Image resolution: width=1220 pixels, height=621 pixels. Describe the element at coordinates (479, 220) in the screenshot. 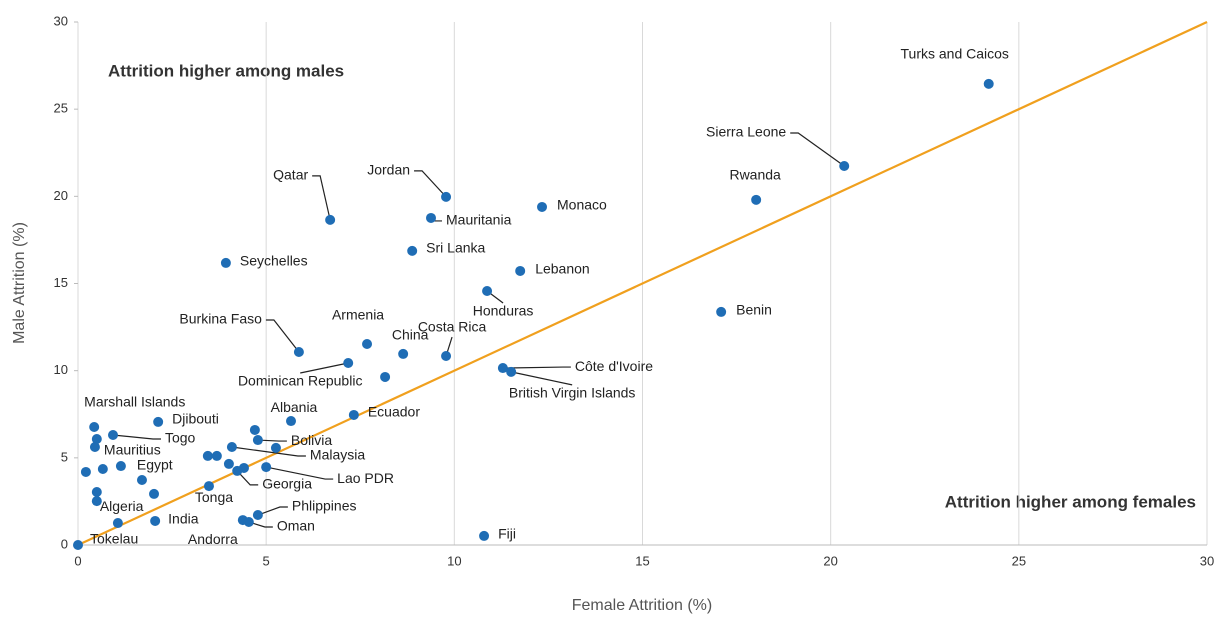

I see `point-label: Mauritania` at that location.